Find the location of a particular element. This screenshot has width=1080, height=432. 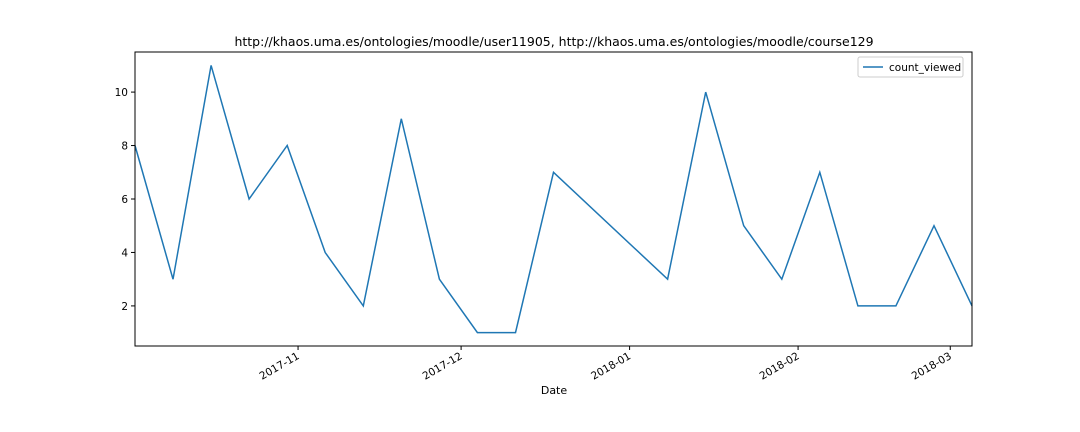

y-tick-label: 2 is located at coordinates (124, 307).